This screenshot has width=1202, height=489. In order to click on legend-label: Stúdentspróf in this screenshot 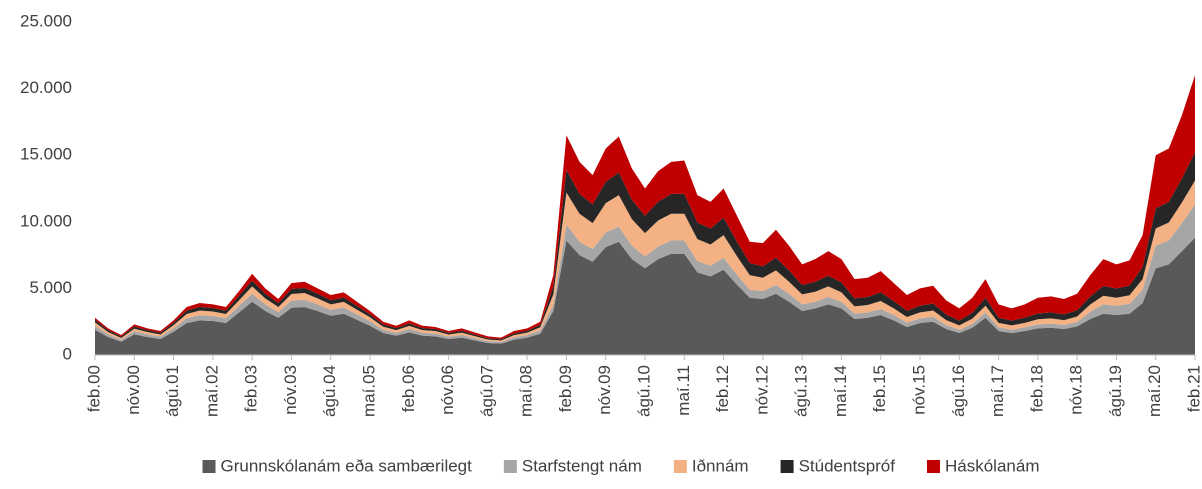, I will do `click(847, 465)`.